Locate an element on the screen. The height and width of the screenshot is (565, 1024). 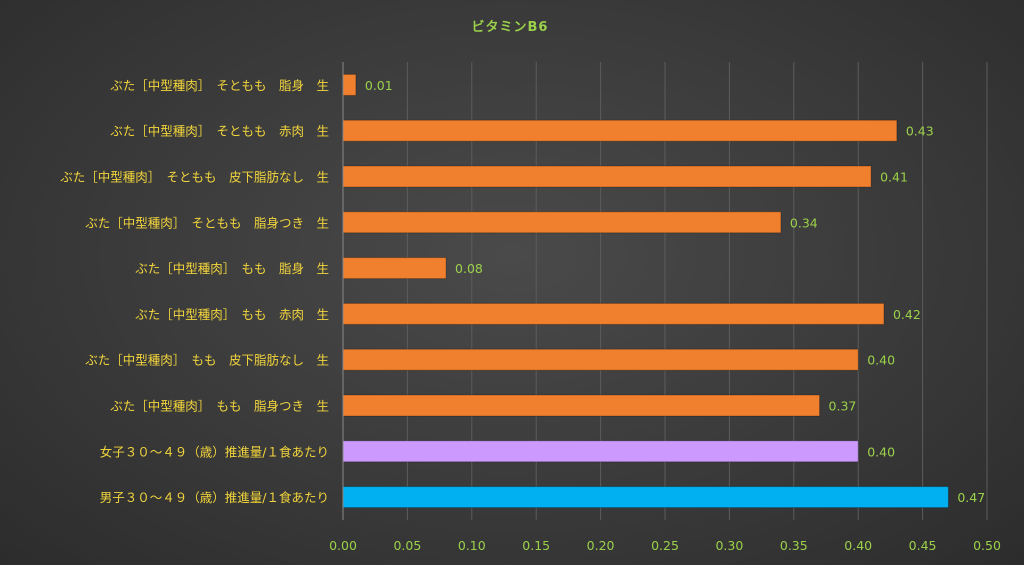
data-label: 0.43 is located at coordinates (920, 131).